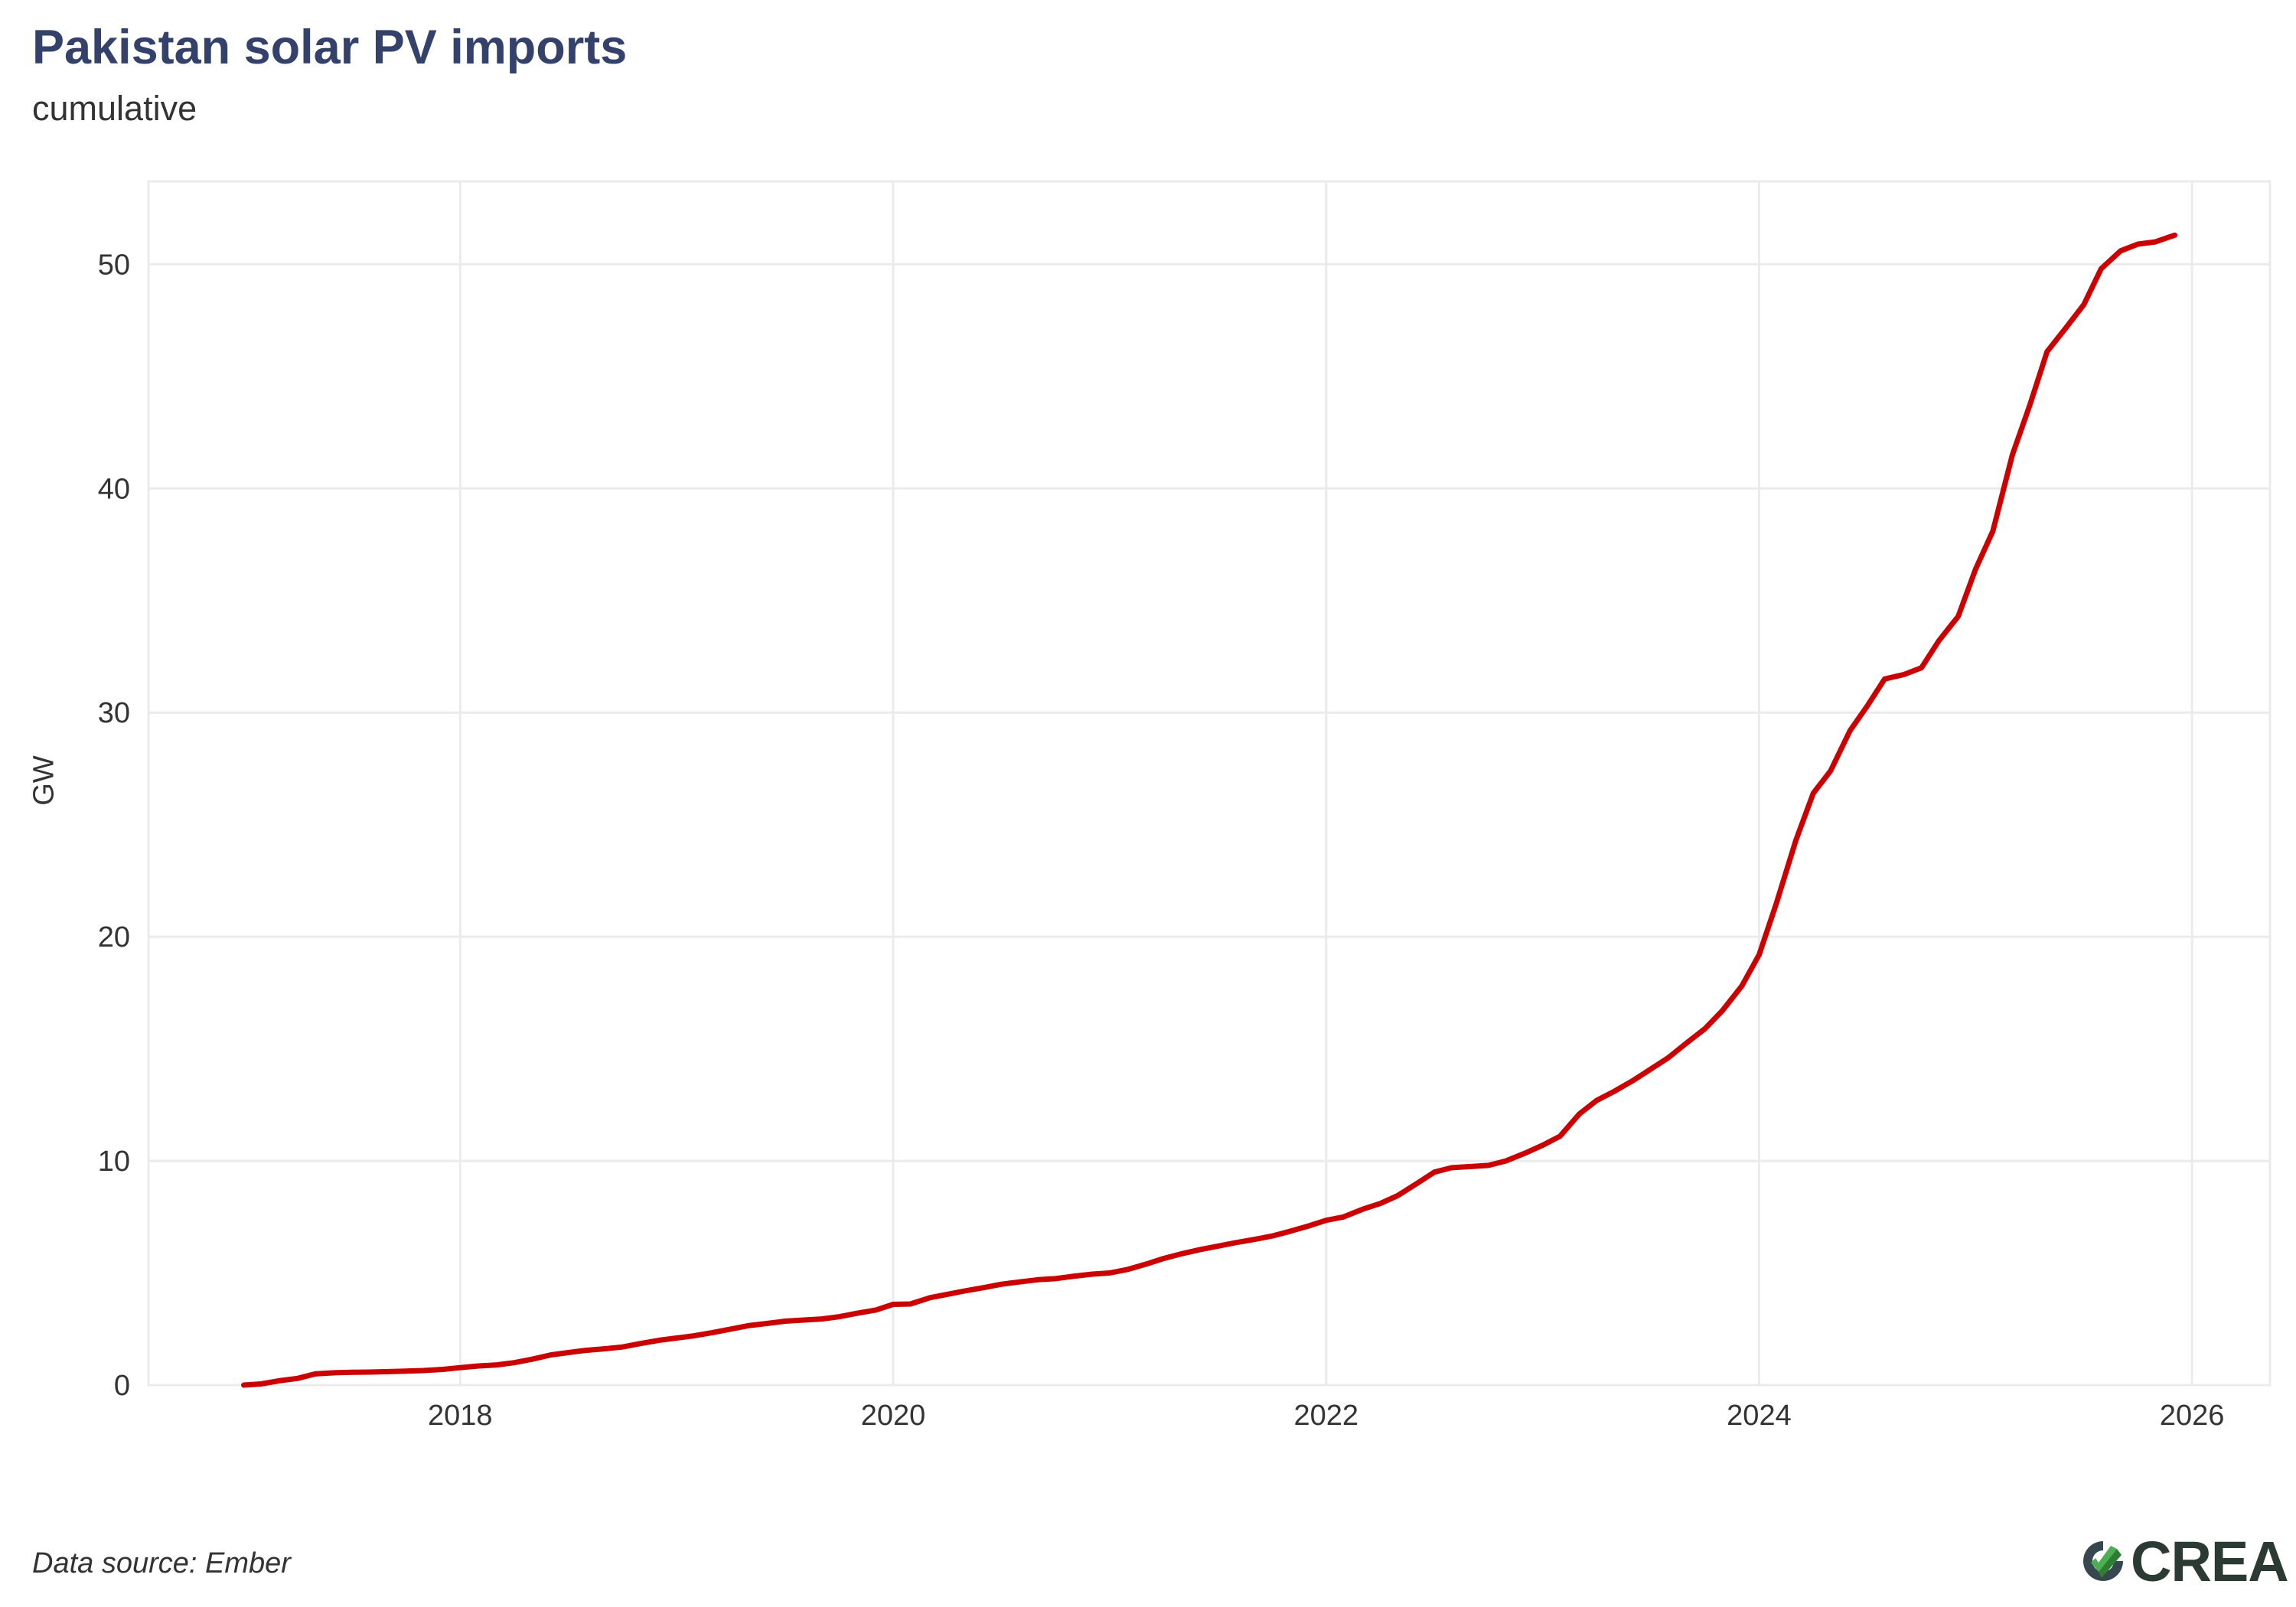  What do you see at coordinates (1759, 1416) in the screenshot?
I see `x-tick-label: 2024` at bounding box center [1759, 1416].